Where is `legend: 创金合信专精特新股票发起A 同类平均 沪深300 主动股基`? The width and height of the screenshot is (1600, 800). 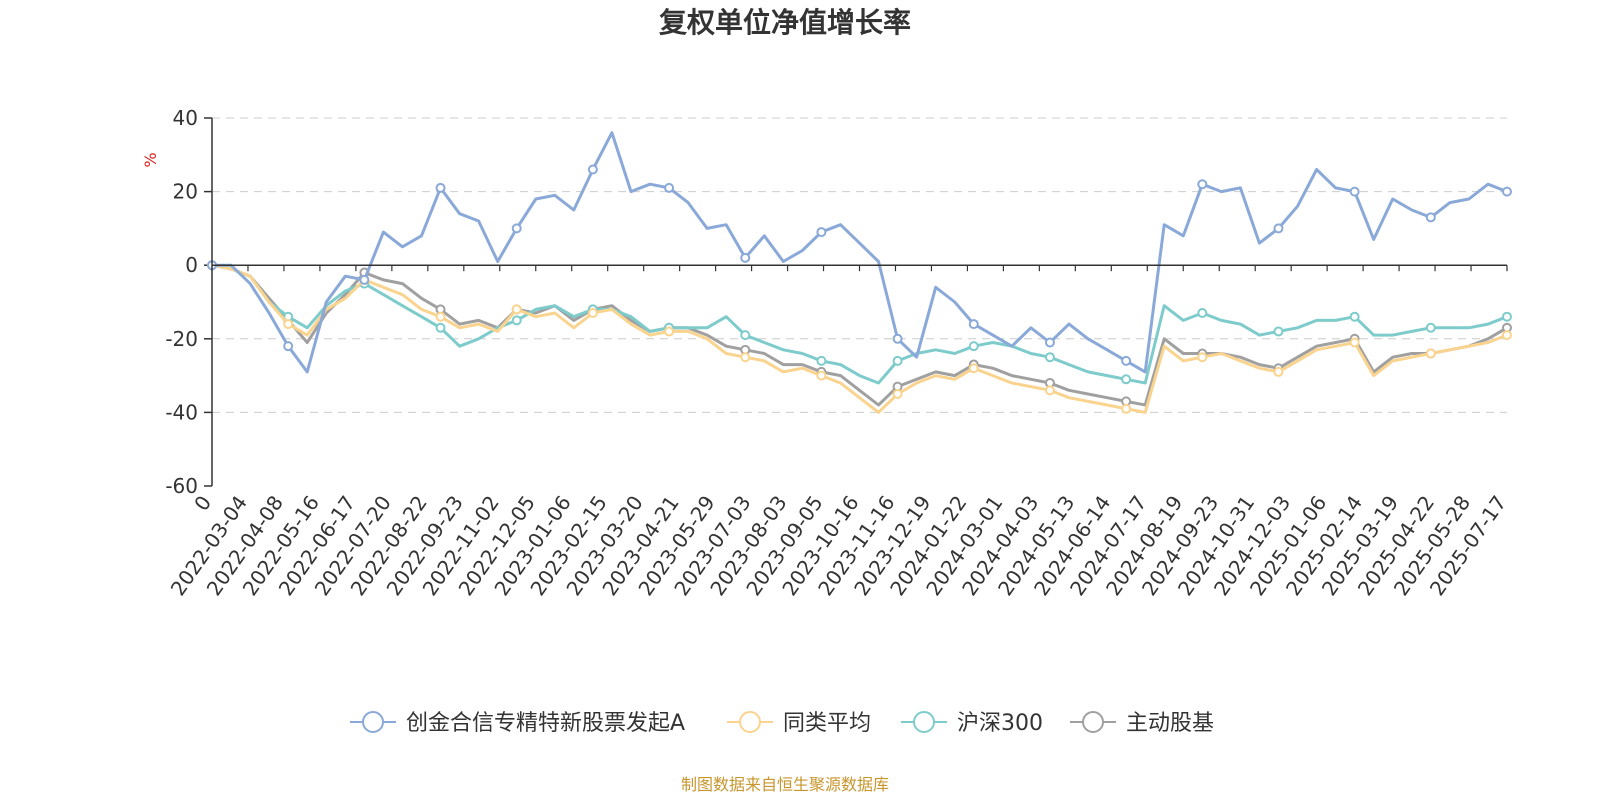 legend: 创金合信专精特新股票发起A 同类平均 沪深300 主动股基 is located at coordinates (782, 723).